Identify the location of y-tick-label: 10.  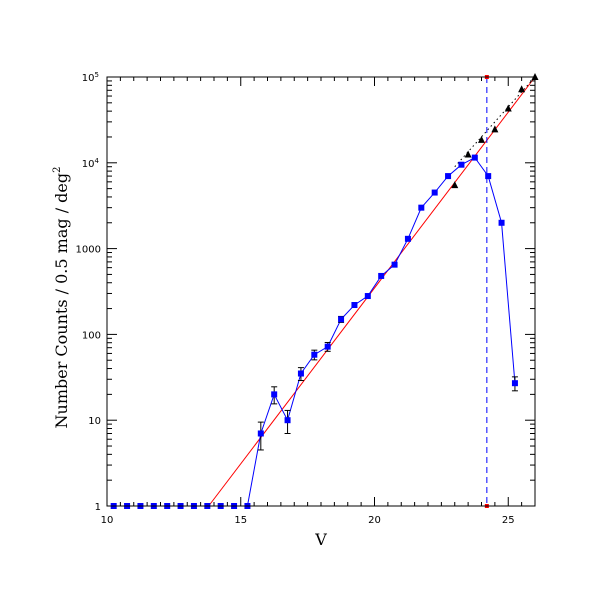
(94, 421).